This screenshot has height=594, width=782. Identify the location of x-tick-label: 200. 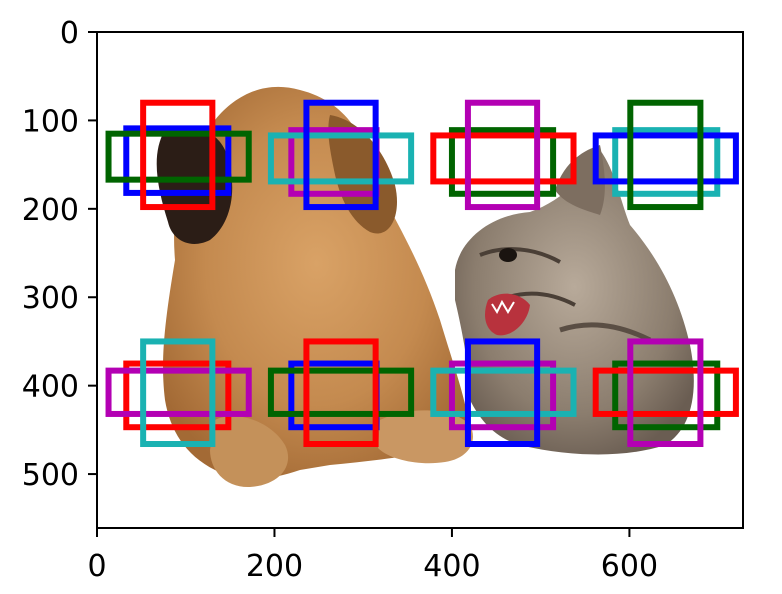
(274, 566).